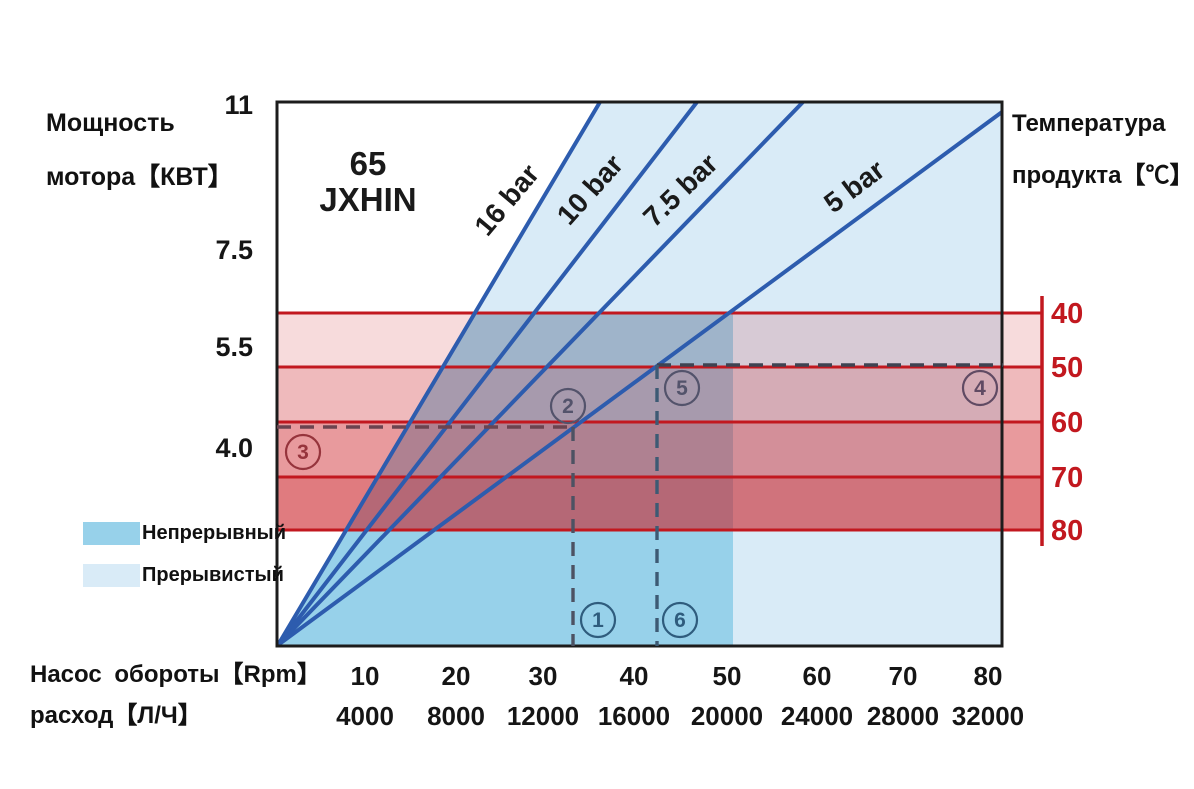  I want to click on marker-number-6: 6, so click(680, 620).